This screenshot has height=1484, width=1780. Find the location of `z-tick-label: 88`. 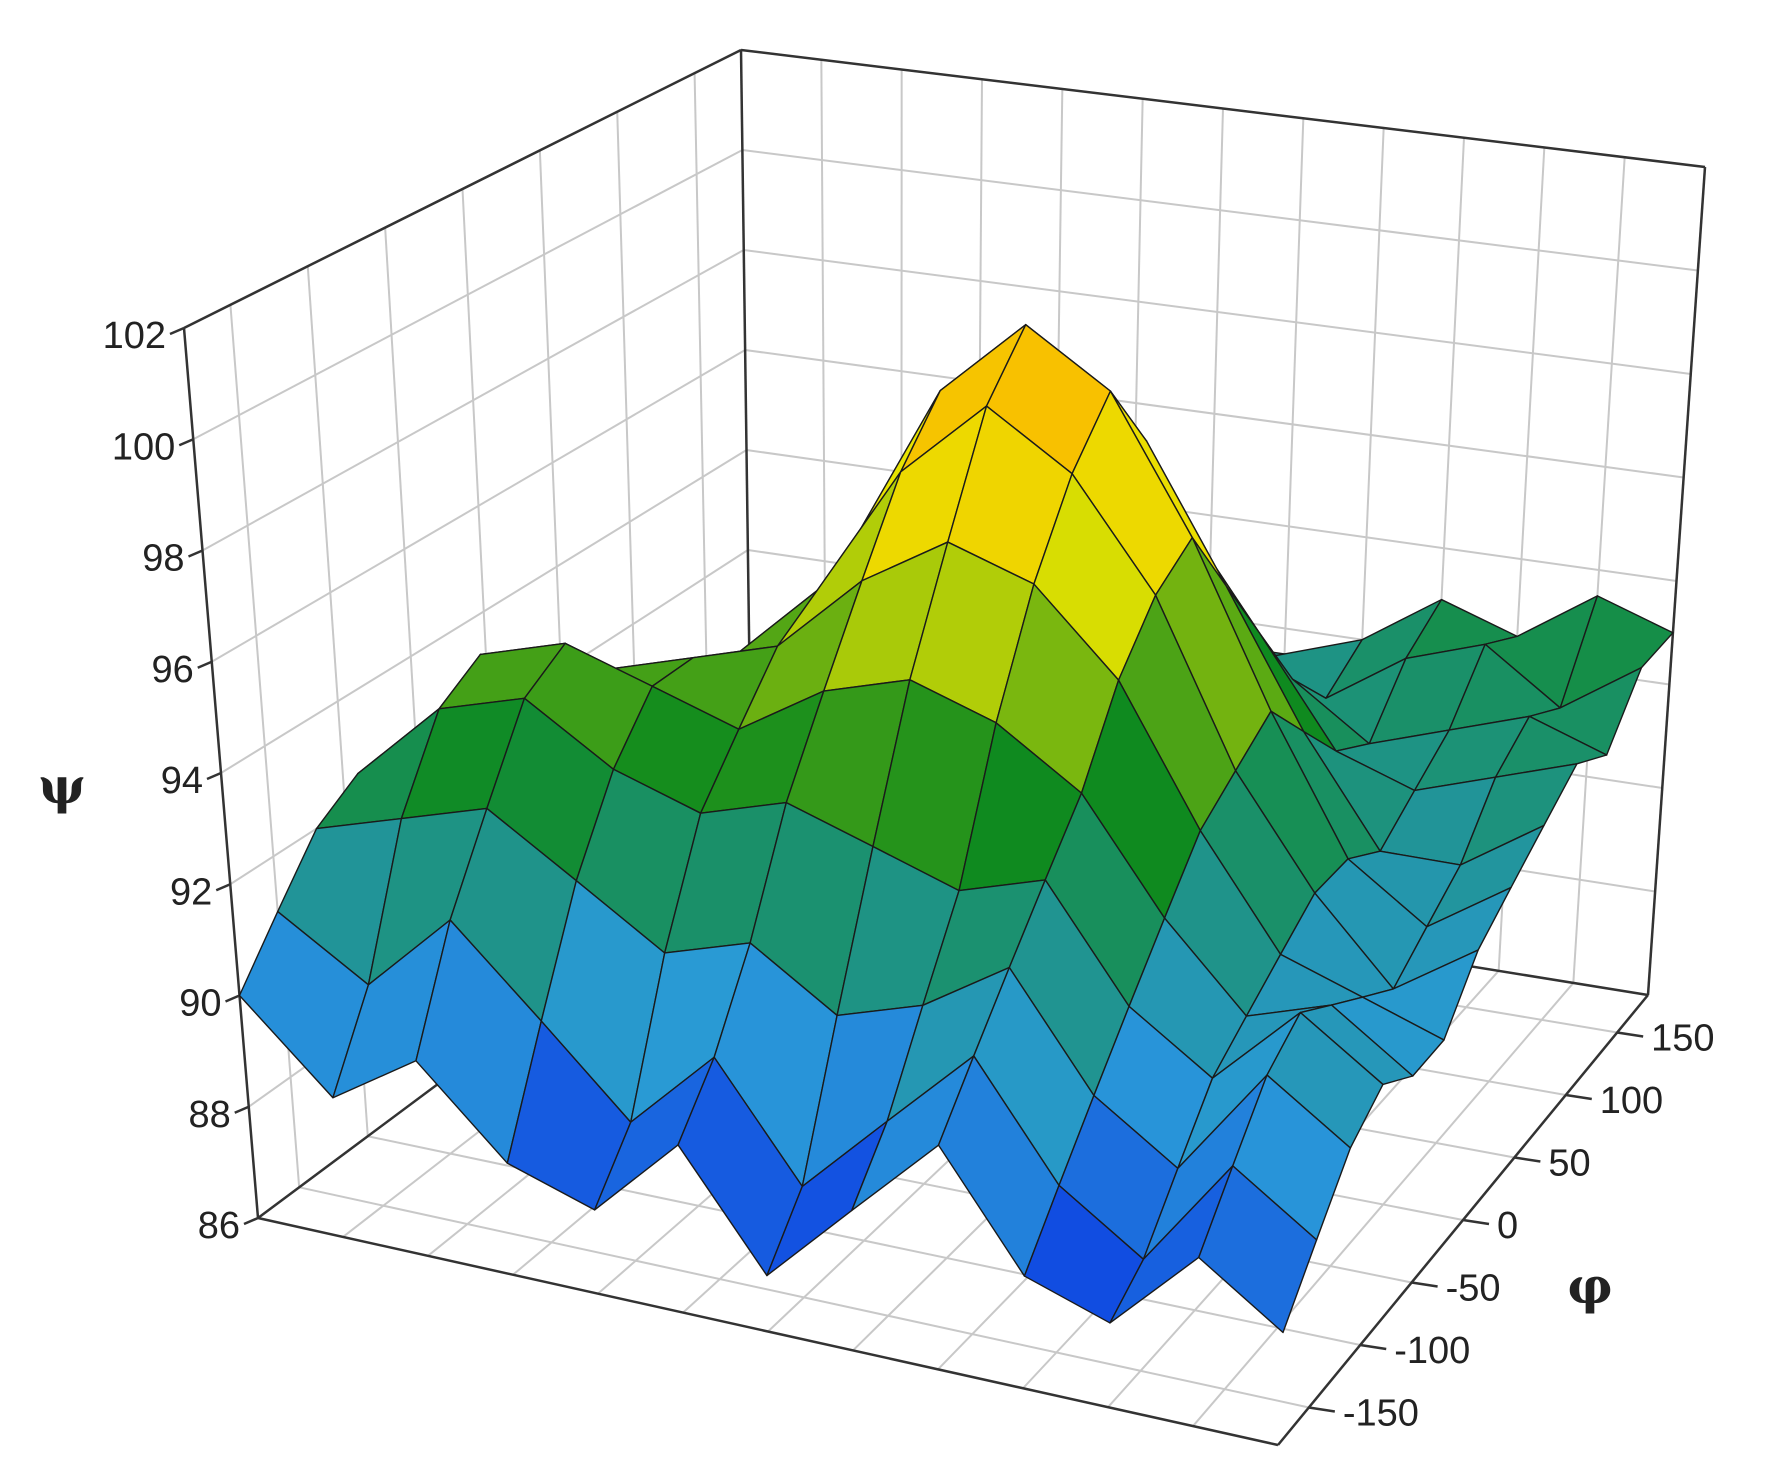

z-tick-label: 88 is located at coordinates (209, 1115).